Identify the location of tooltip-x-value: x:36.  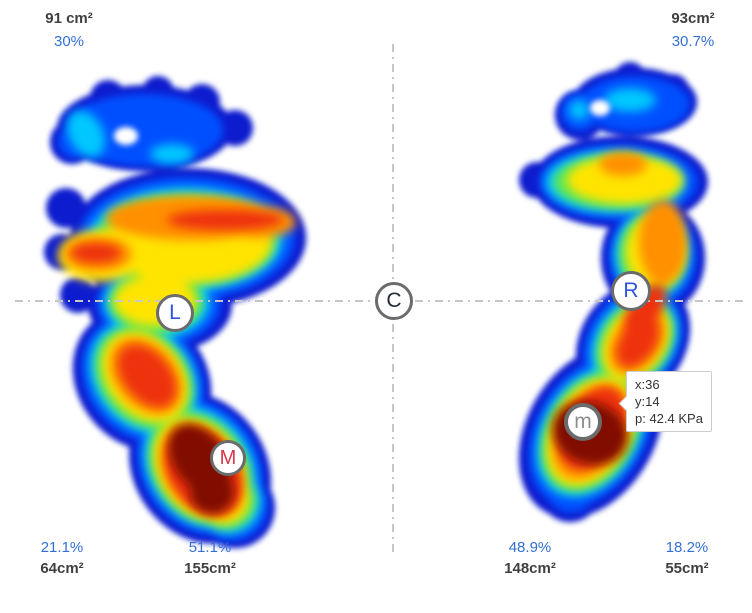
(647, 384).